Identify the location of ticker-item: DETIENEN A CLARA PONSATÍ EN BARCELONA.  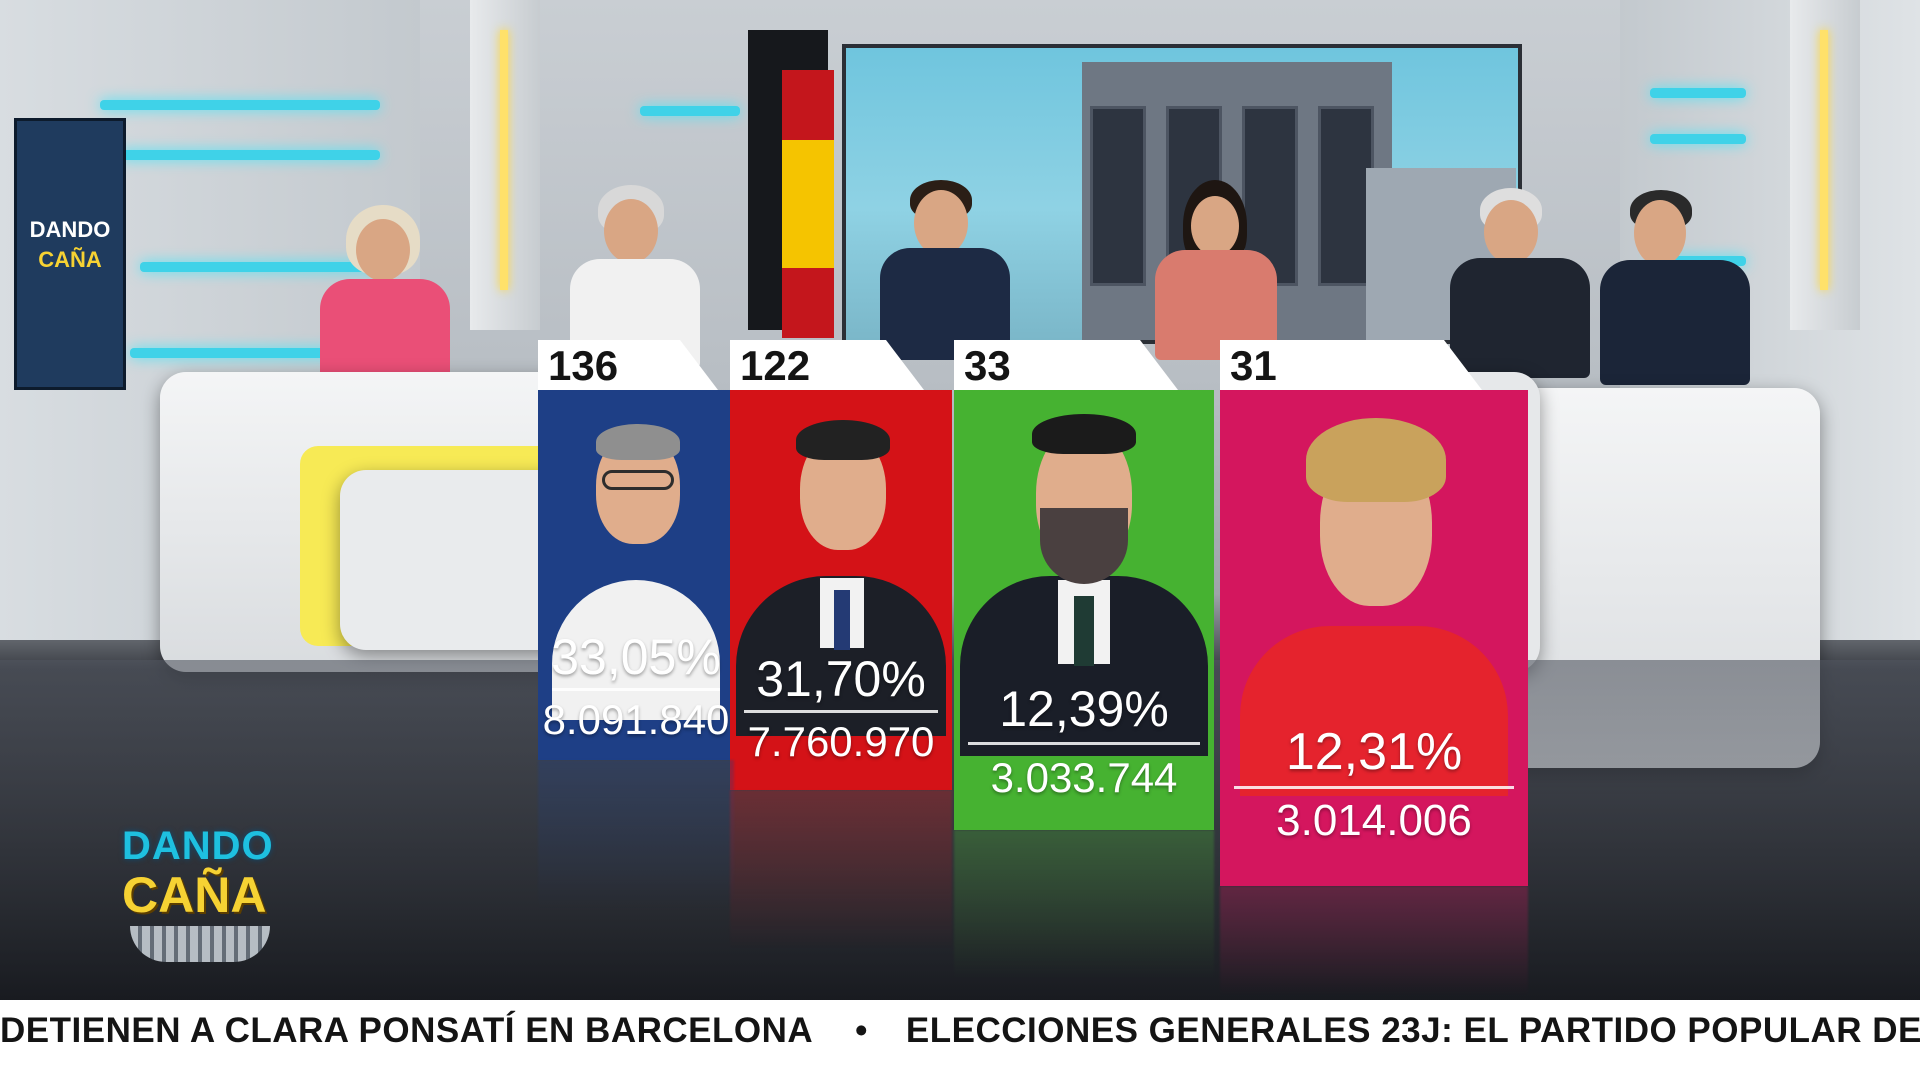
(407, 1030).